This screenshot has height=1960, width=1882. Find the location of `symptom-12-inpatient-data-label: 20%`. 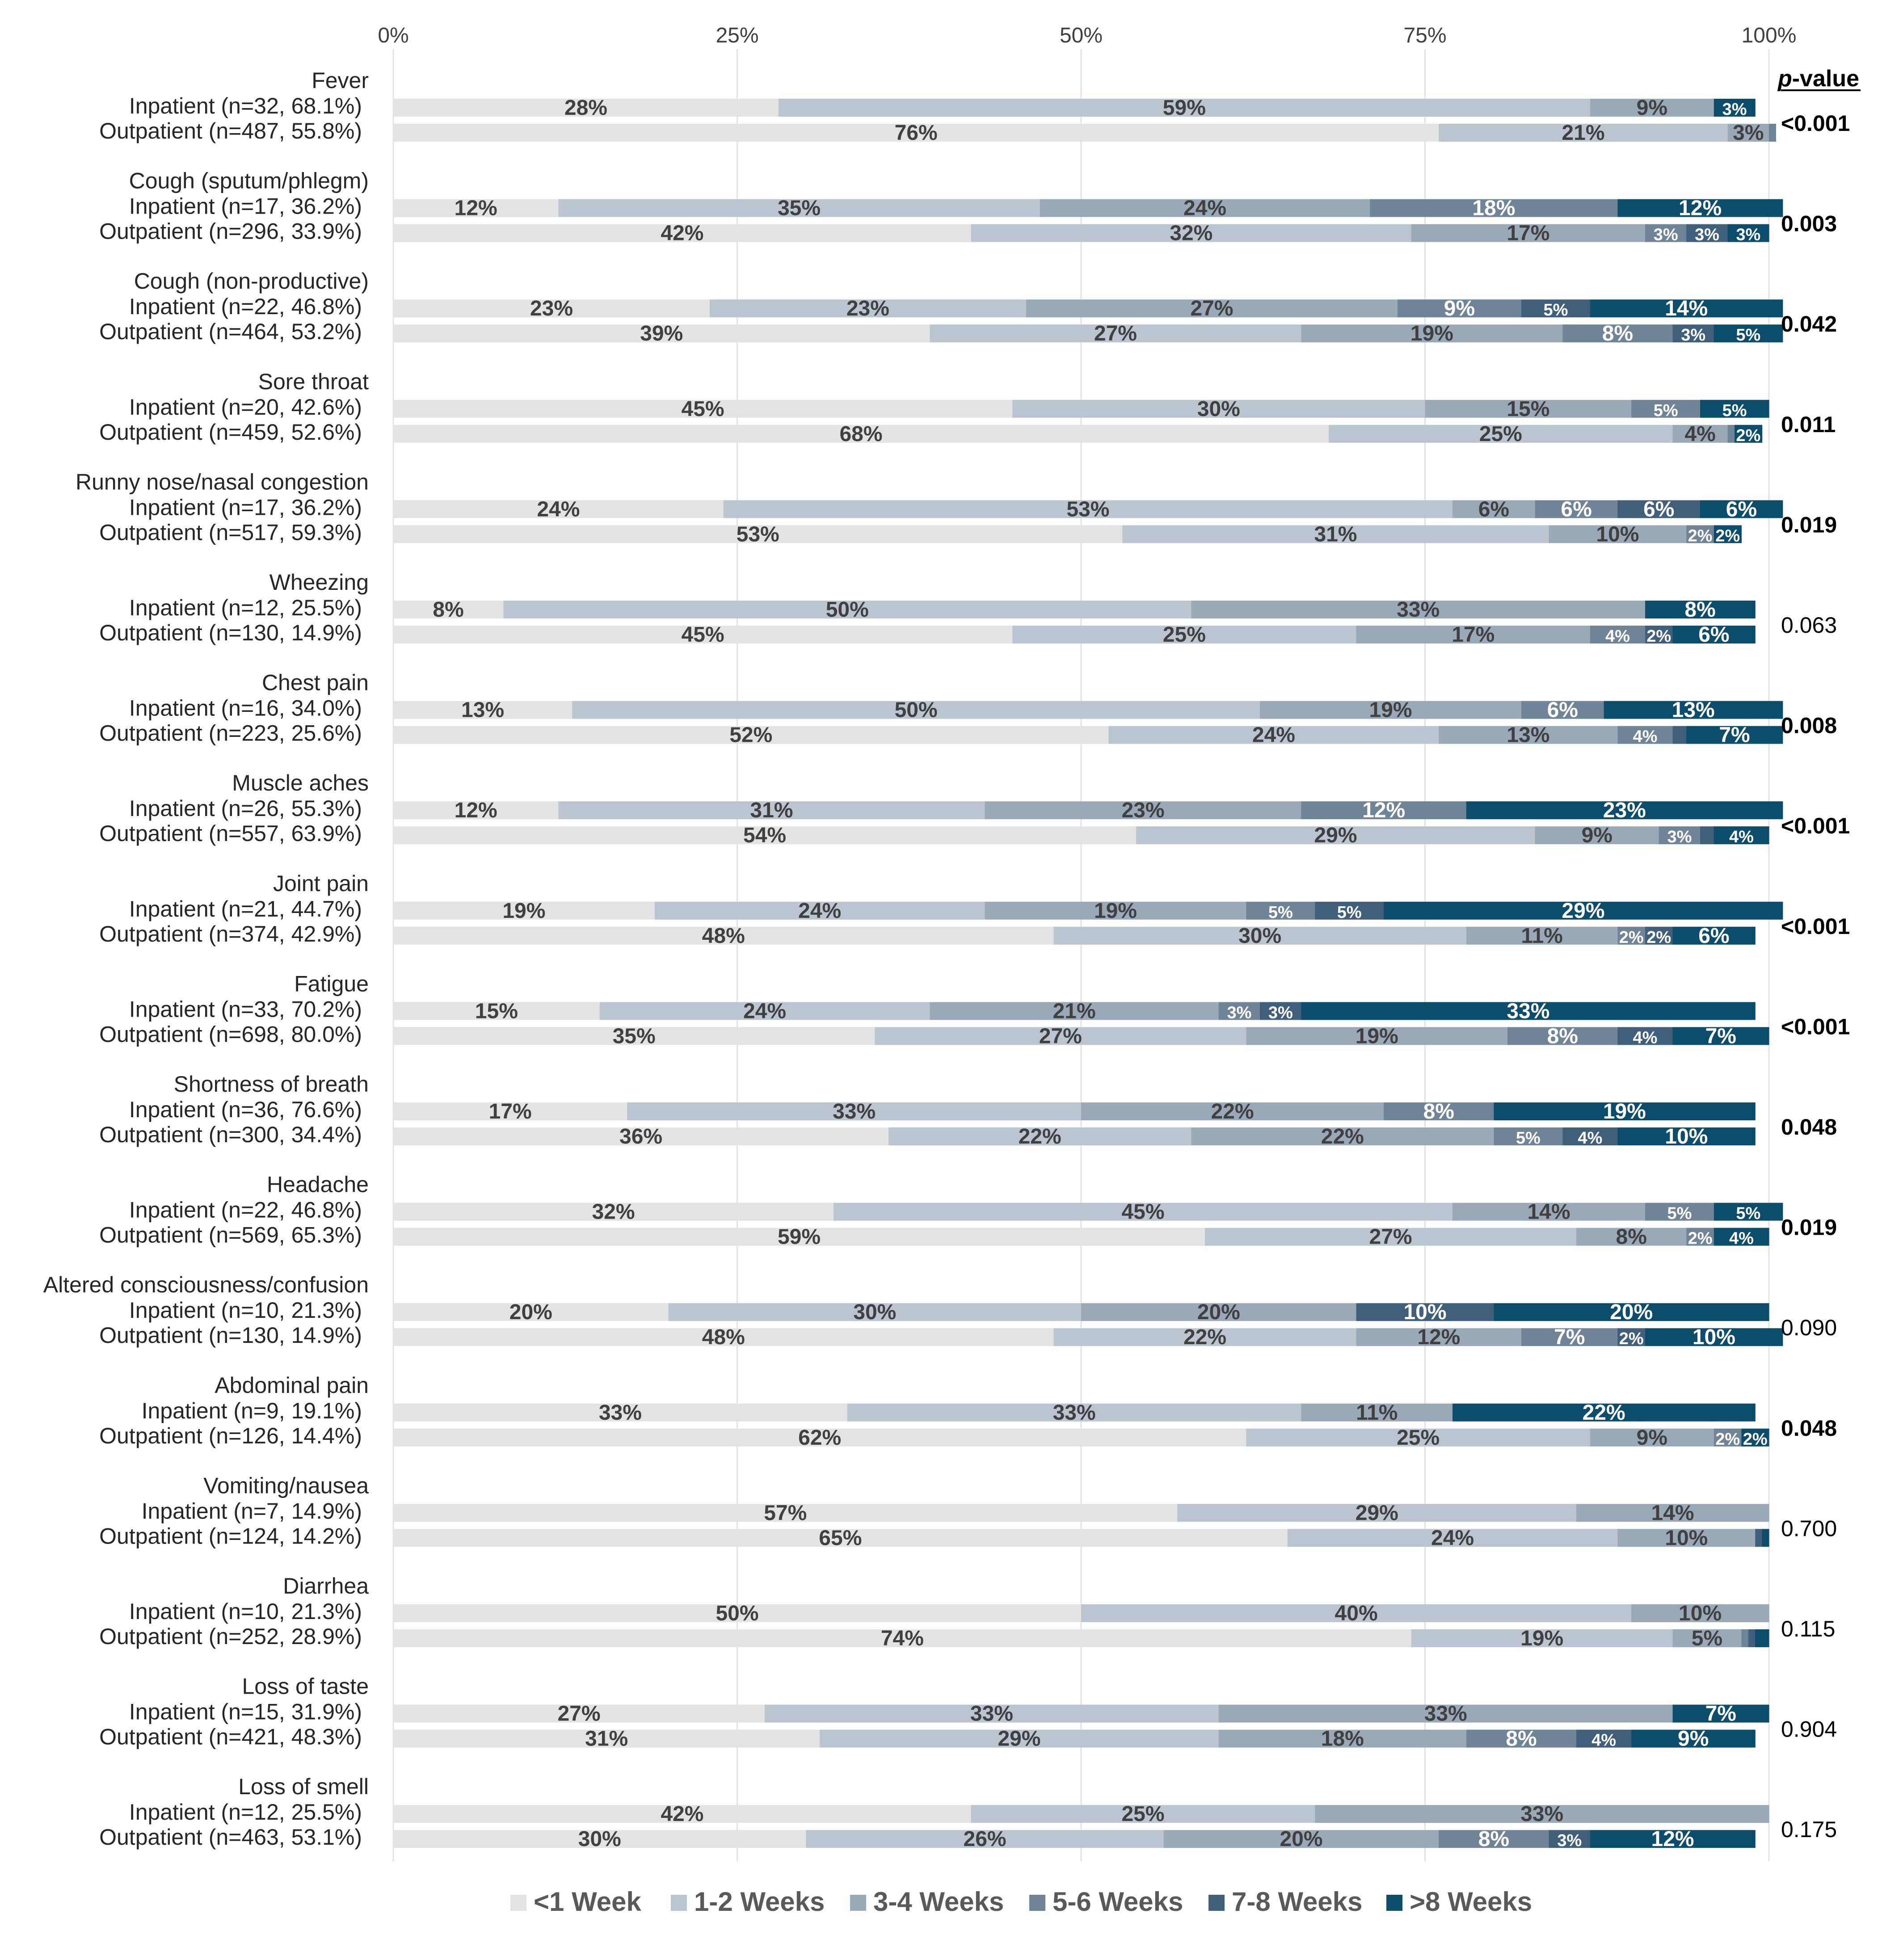

symptom-12-inpatient-data-label: 20% is located at coordinates (530, 1312).